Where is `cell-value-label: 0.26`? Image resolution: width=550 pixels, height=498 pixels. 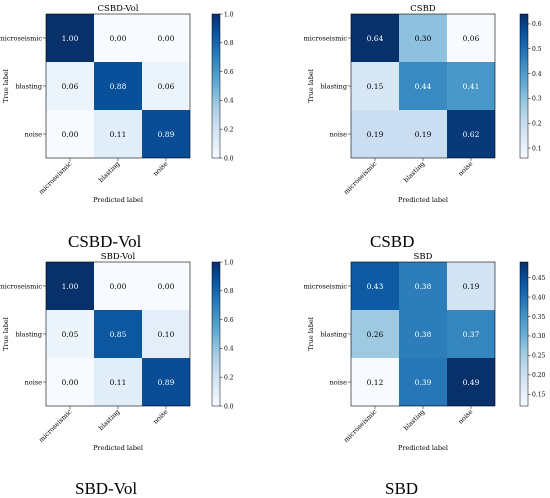
cell-value-label: 0.26 is located at coordinates (375, 334).